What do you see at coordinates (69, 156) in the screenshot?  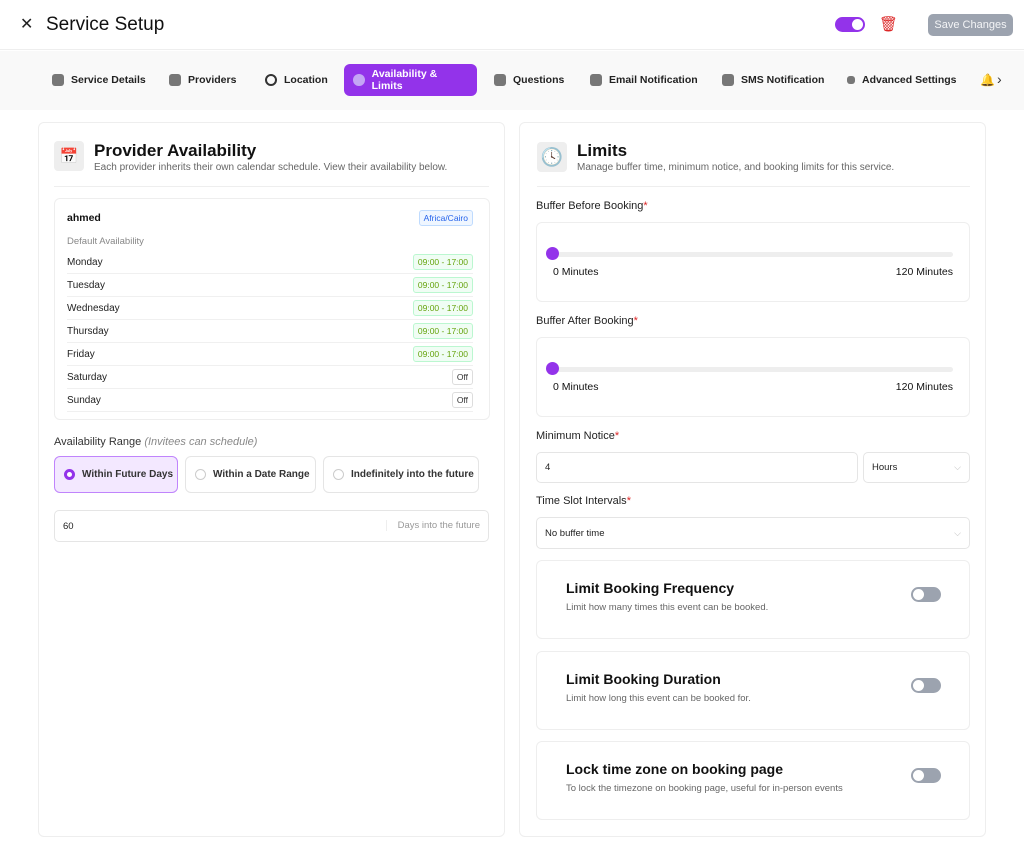 I see `calendar-clock-icon: 📅` at bounding box center [69, 156].